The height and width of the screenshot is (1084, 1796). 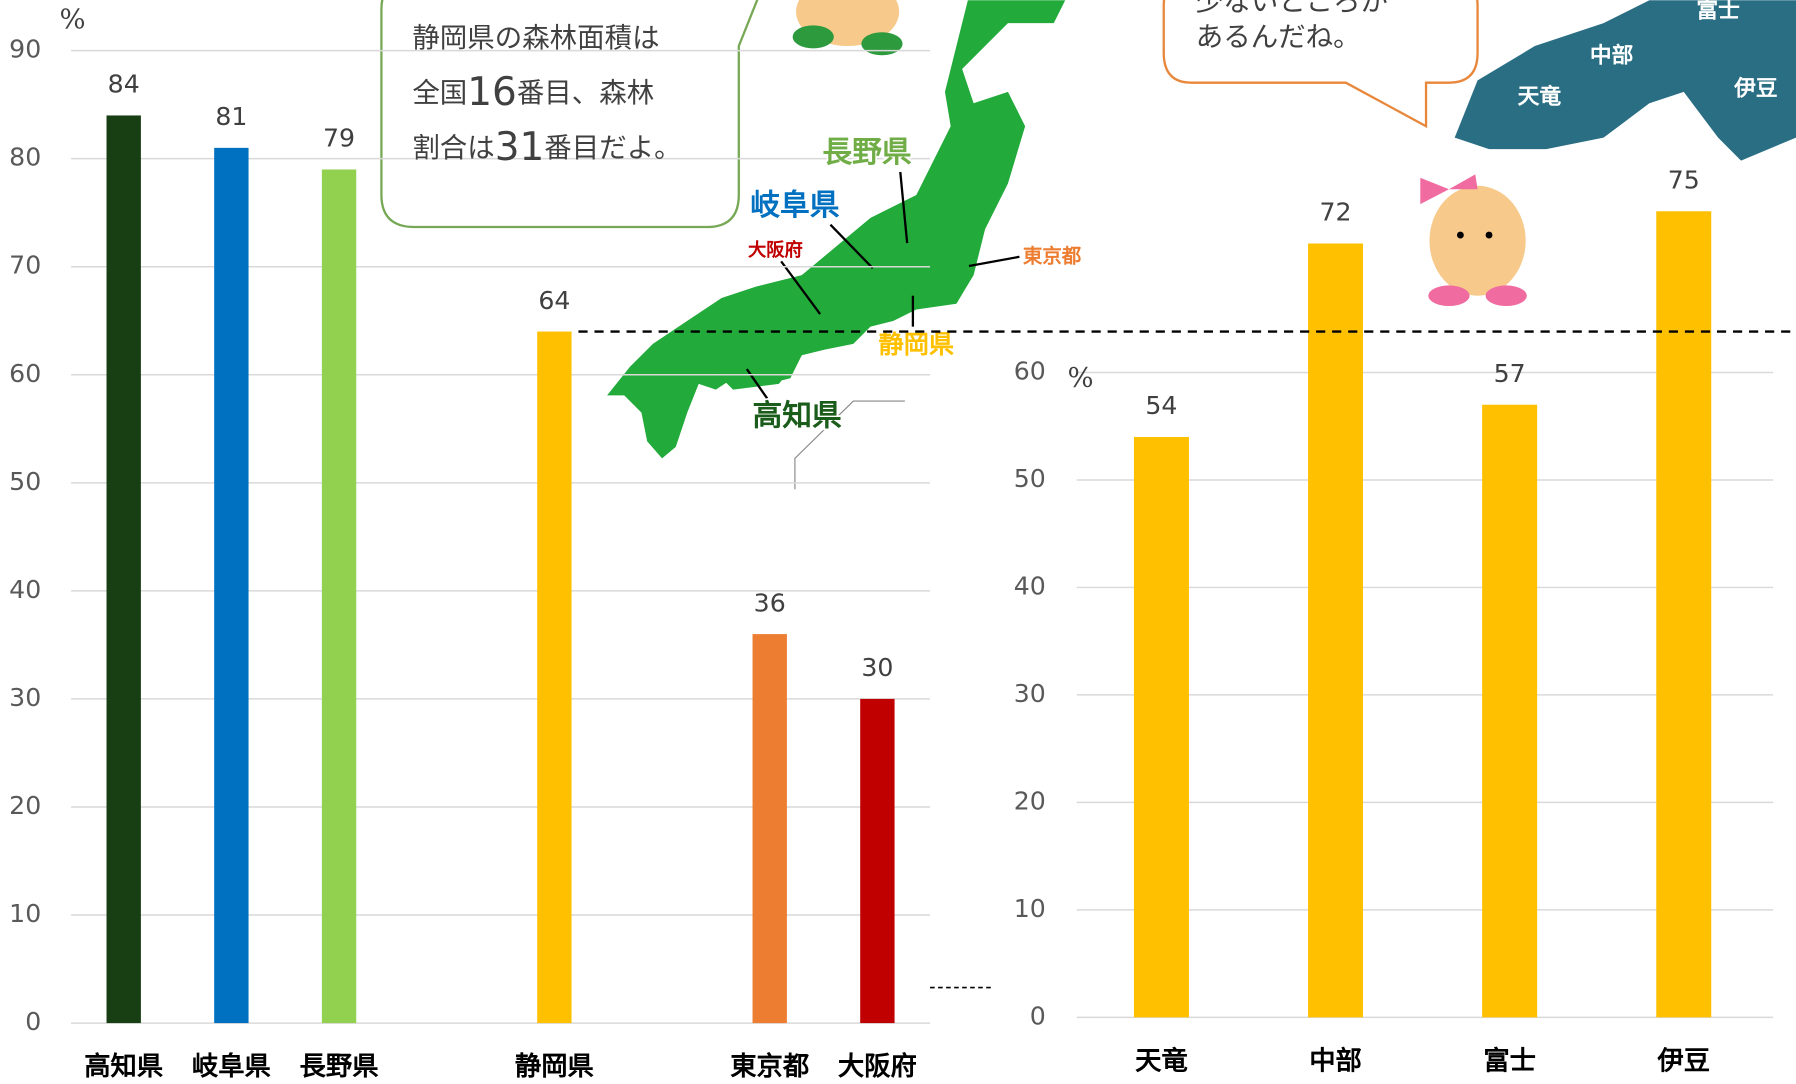 What do you see at coordinates (1335, 1061) in the screenshot?
I see `x-tick-label: 中部` at bounding box center [1335, 1061].